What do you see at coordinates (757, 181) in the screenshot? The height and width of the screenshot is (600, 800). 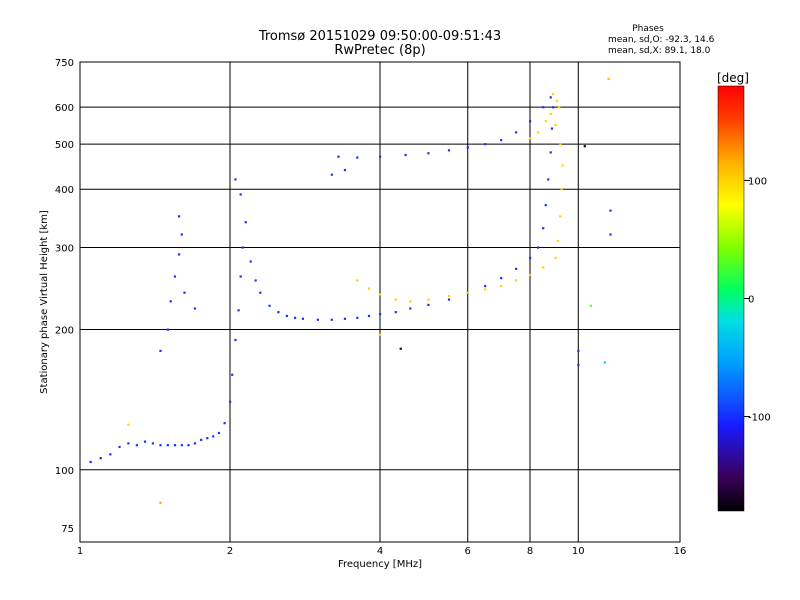 I see `colorbar-tick-label: 100` at bounding box center [757, 181].